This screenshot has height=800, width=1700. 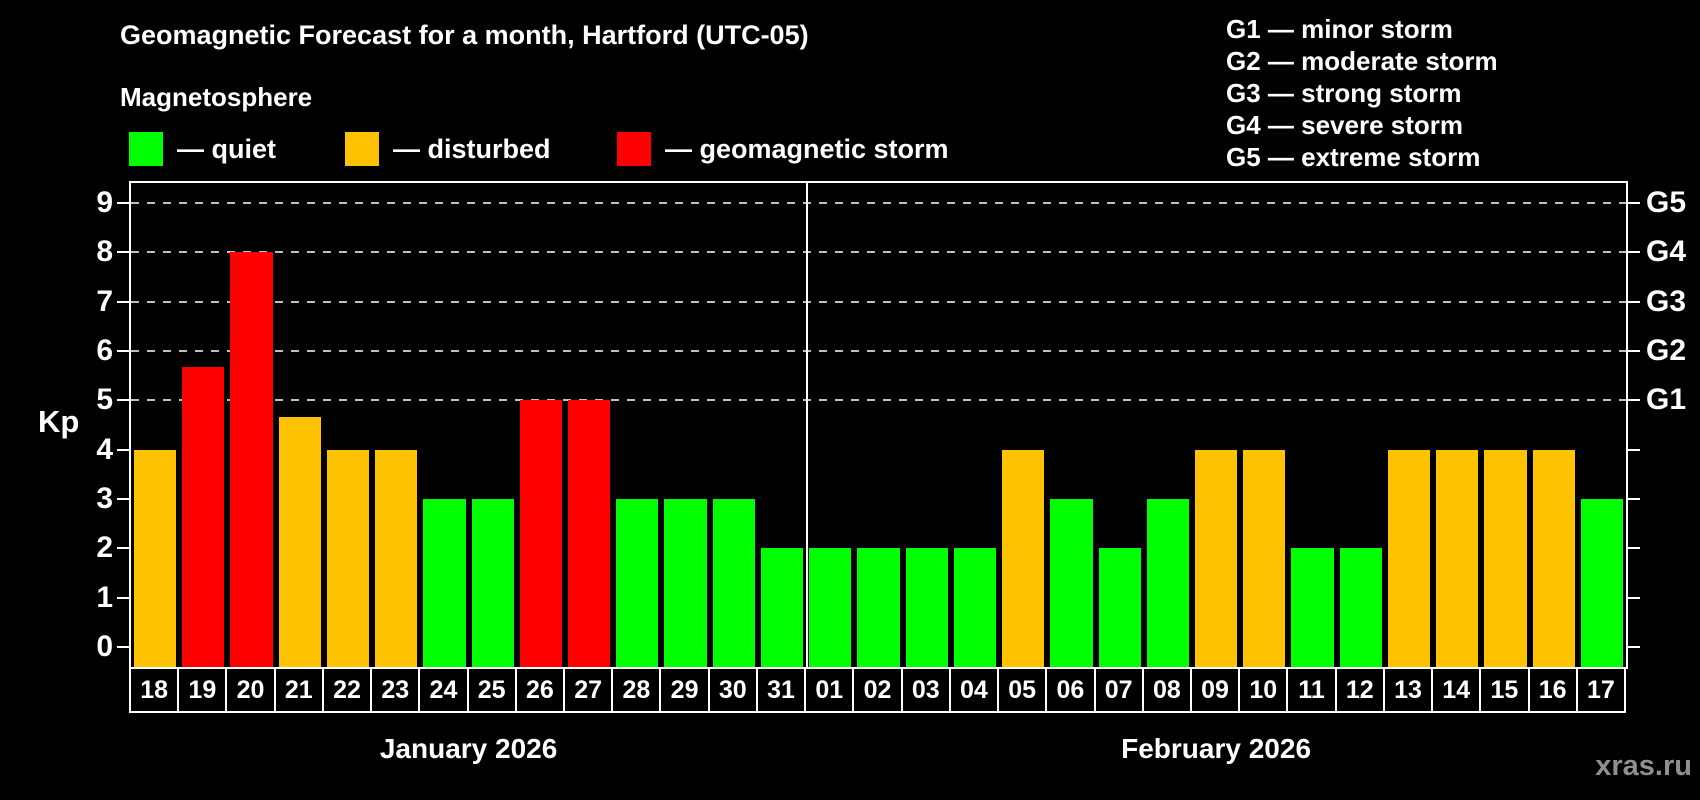 I want to click on quiet-swatch-icon, so click(x=146, y=149).